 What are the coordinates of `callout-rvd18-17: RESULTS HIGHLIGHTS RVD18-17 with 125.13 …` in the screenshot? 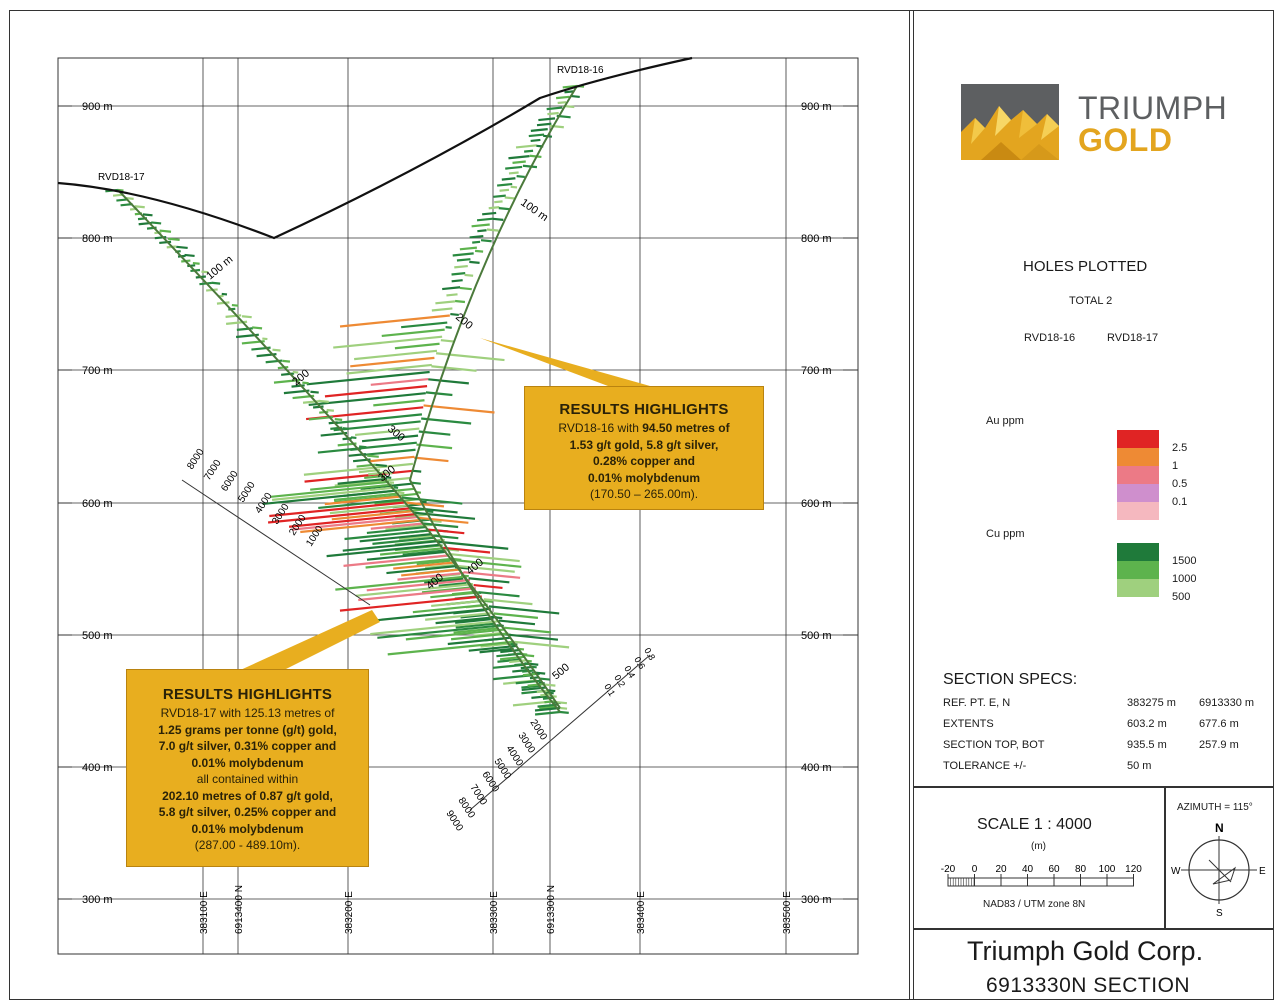 It's located at (247, 768).